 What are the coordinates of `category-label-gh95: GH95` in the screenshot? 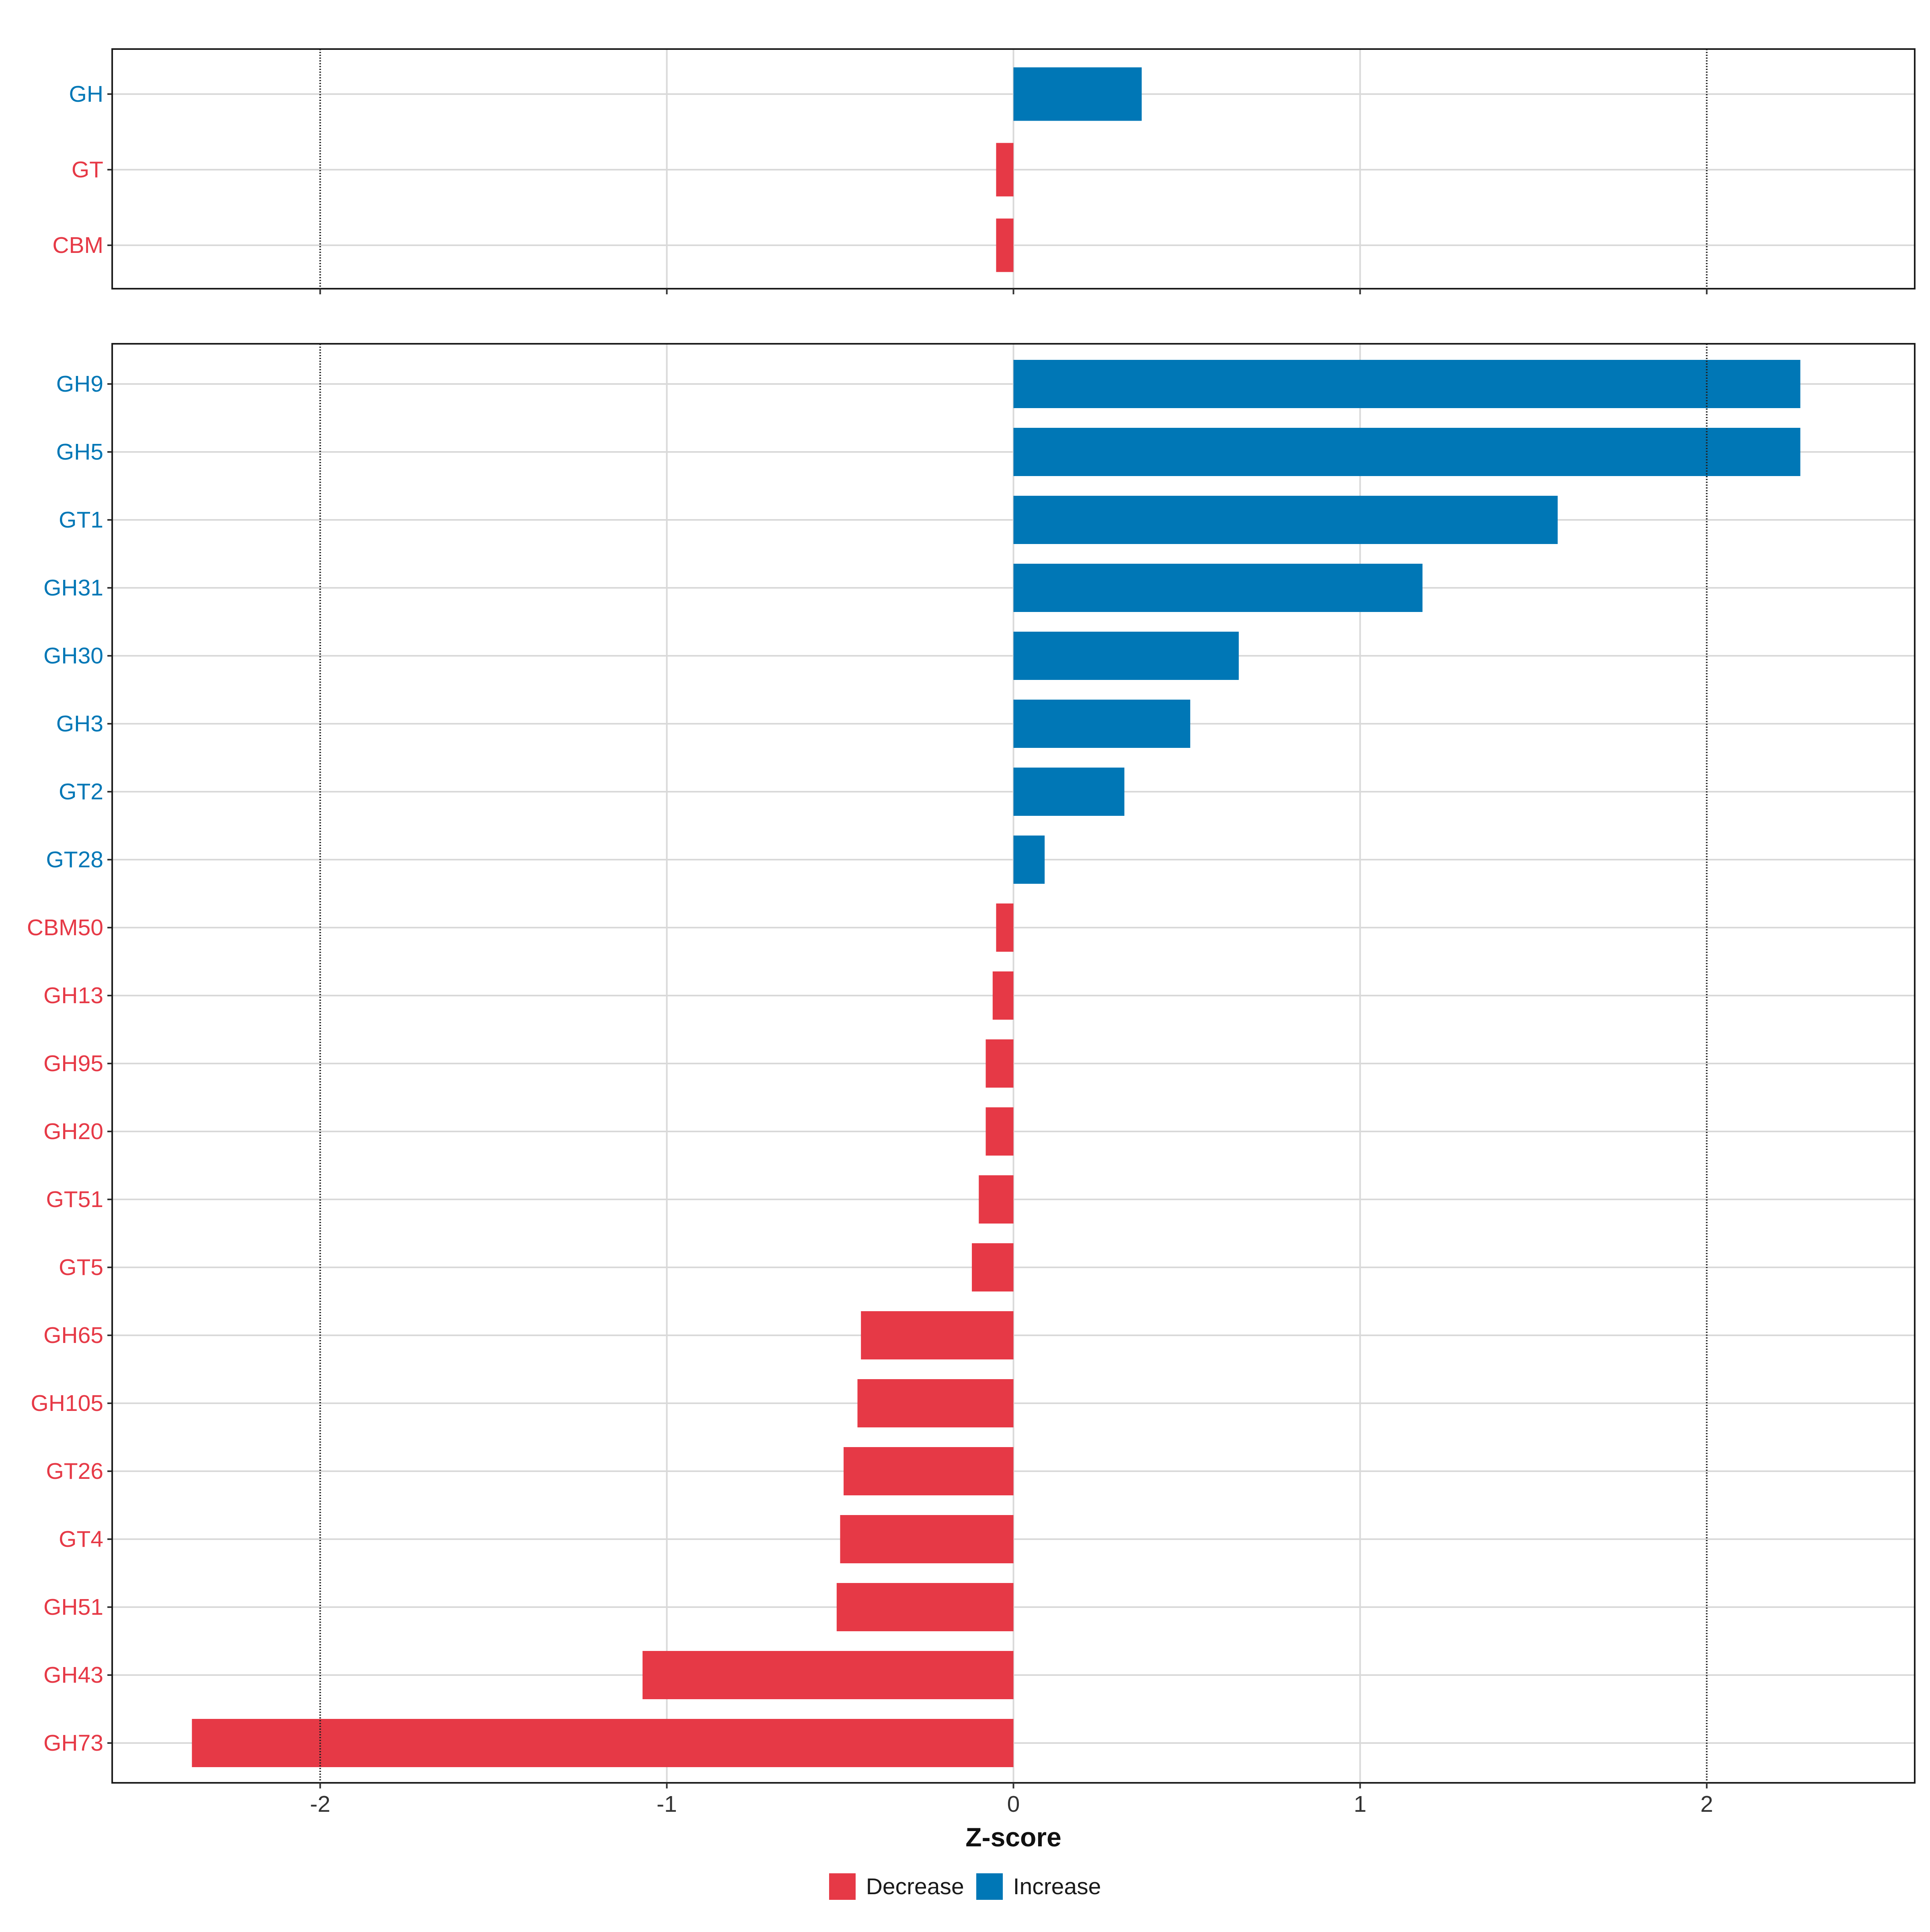 It's located at (73, 1063).